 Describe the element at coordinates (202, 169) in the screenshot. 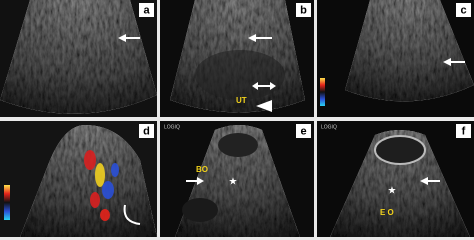

I see `annotation: BO` at that location.